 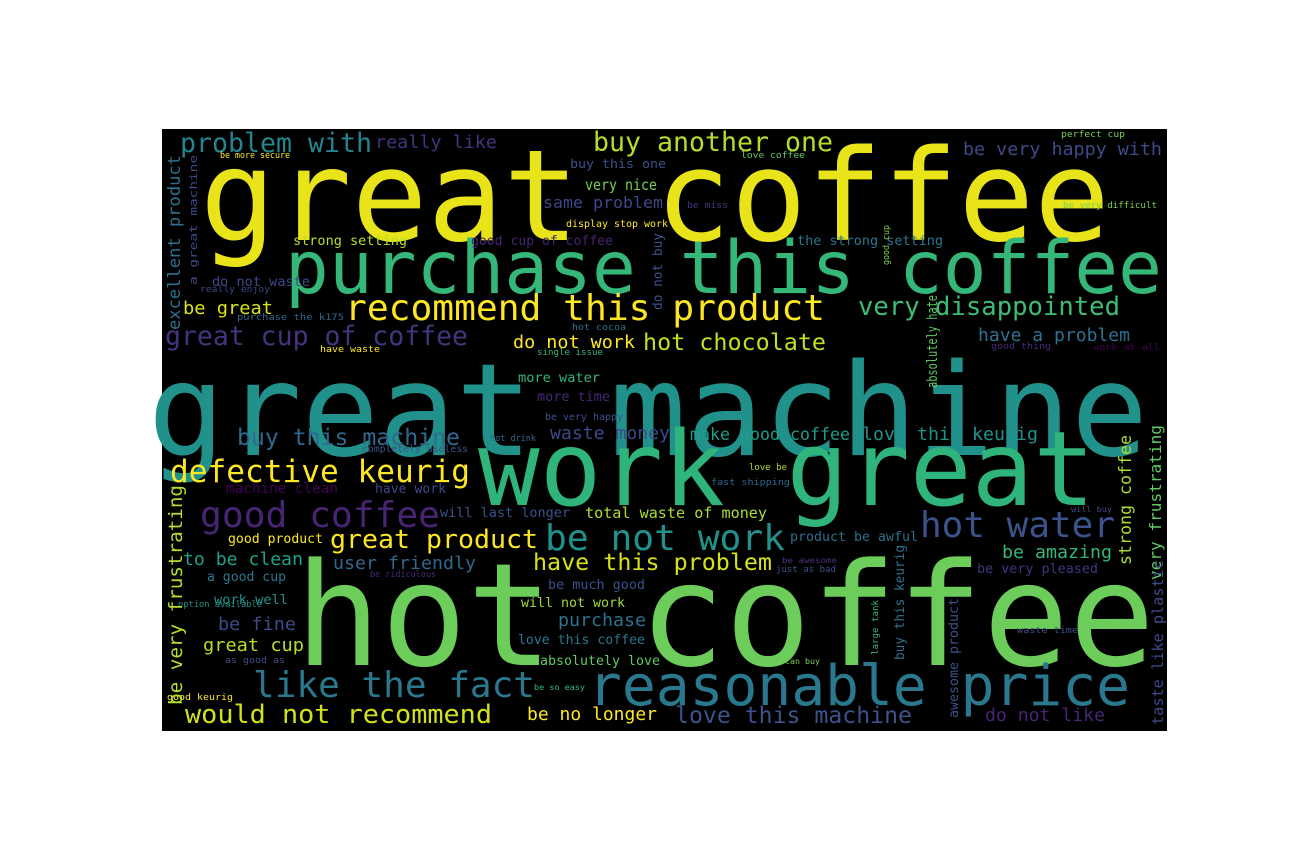 What do you see at coordinates (723, 268) in the screenshot?
I see `word: purchase this coffee` at bounding box center [723, 268].